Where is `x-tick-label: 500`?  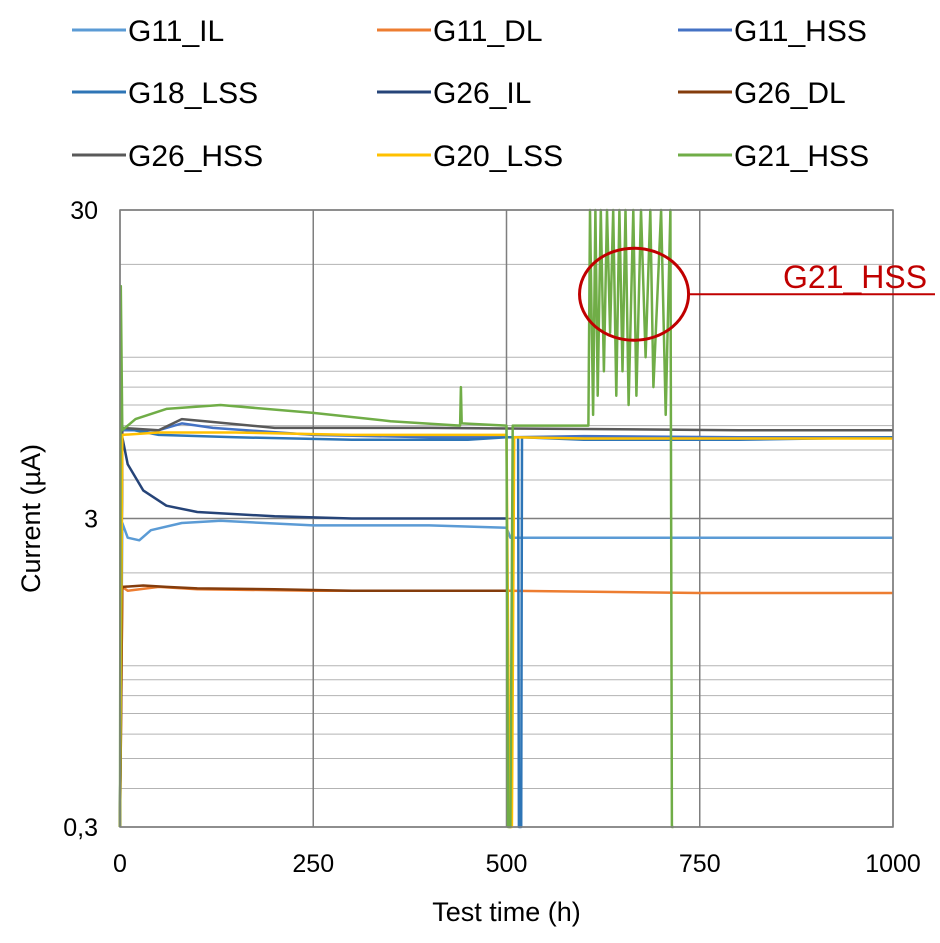 x-tick-label: 500 is located at coordinates (507, 864).